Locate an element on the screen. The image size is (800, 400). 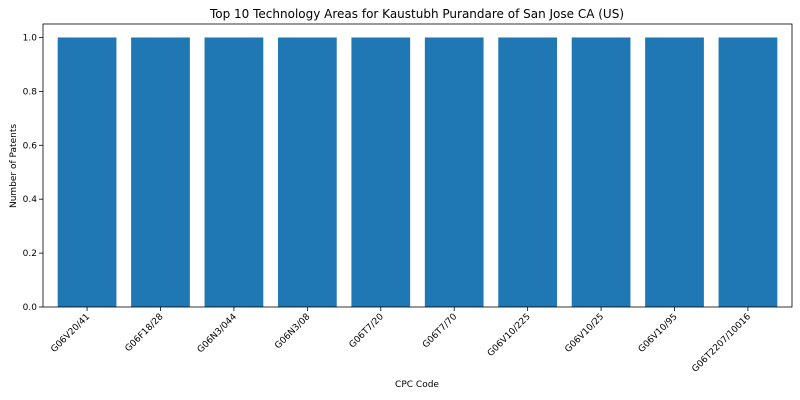
bar-G06T7/70 is located at coordinates (454, 172).